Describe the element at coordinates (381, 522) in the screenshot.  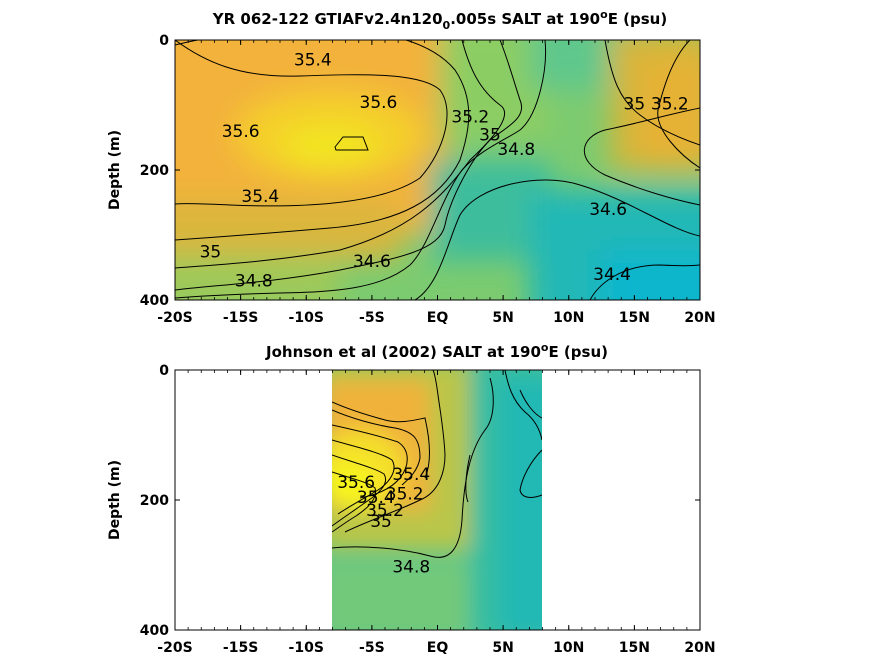
I see `bottom-contour-label: 35` at that location.